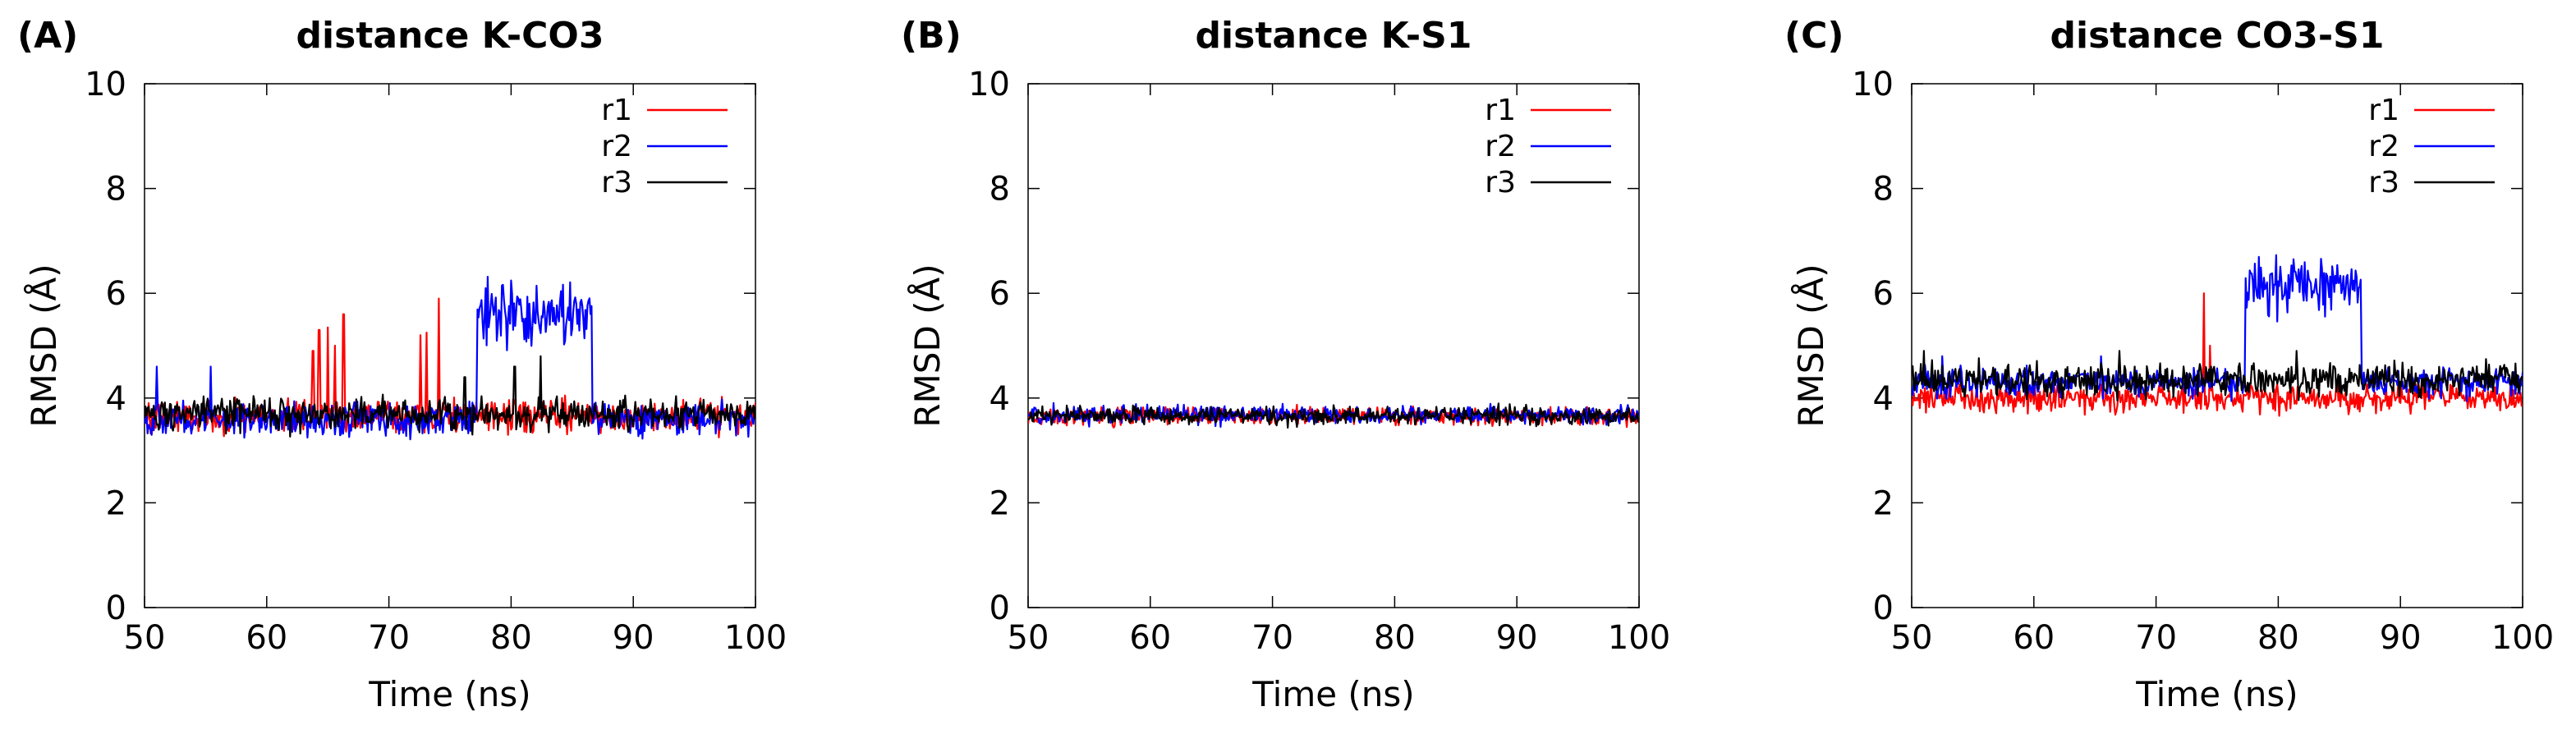 This screenshot has height=734, width=2576. What do you see at coordinates (47, 36) in the screenshot?
I see `panel-letter: (A)` at bounding box center [47, 36].